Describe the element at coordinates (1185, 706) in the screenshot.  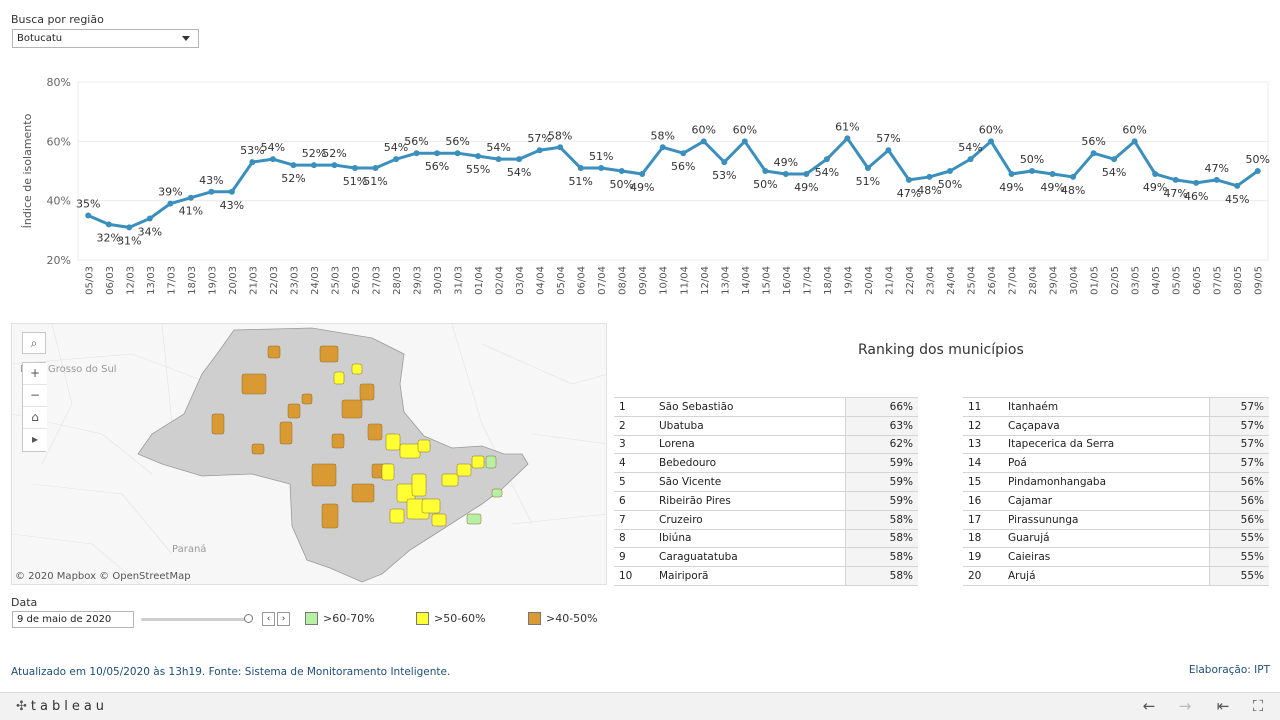
I see `redo-icon: →` at that location.